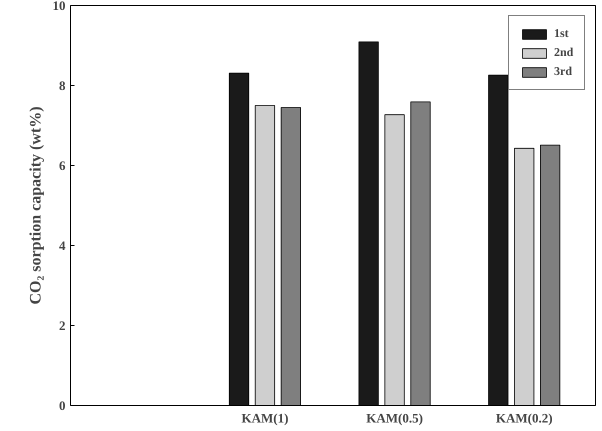 The width and height of the screenshot is (602, 431). I want to click on y-tick-label: 0, so click(62, 405).